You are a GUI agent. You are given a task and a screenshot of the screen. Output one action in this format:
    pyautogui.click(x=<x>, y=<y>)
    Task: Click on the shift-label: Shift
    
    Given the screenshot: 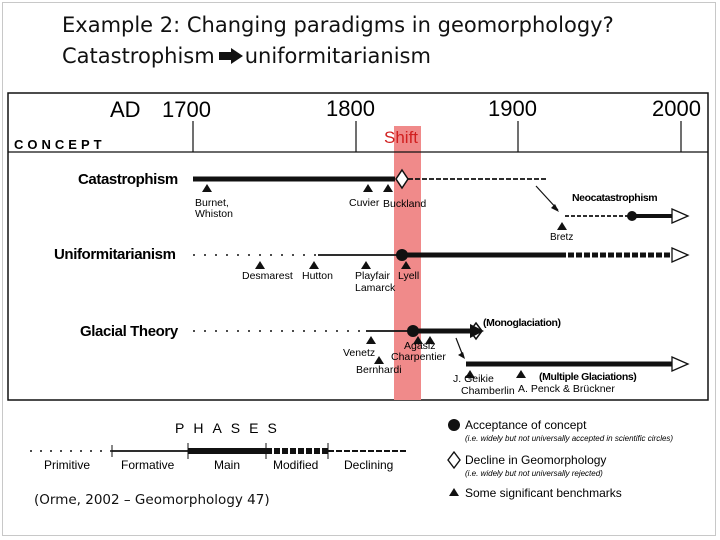 What is the action you would take?
    pyautogui.click(x=401, y=137)
    